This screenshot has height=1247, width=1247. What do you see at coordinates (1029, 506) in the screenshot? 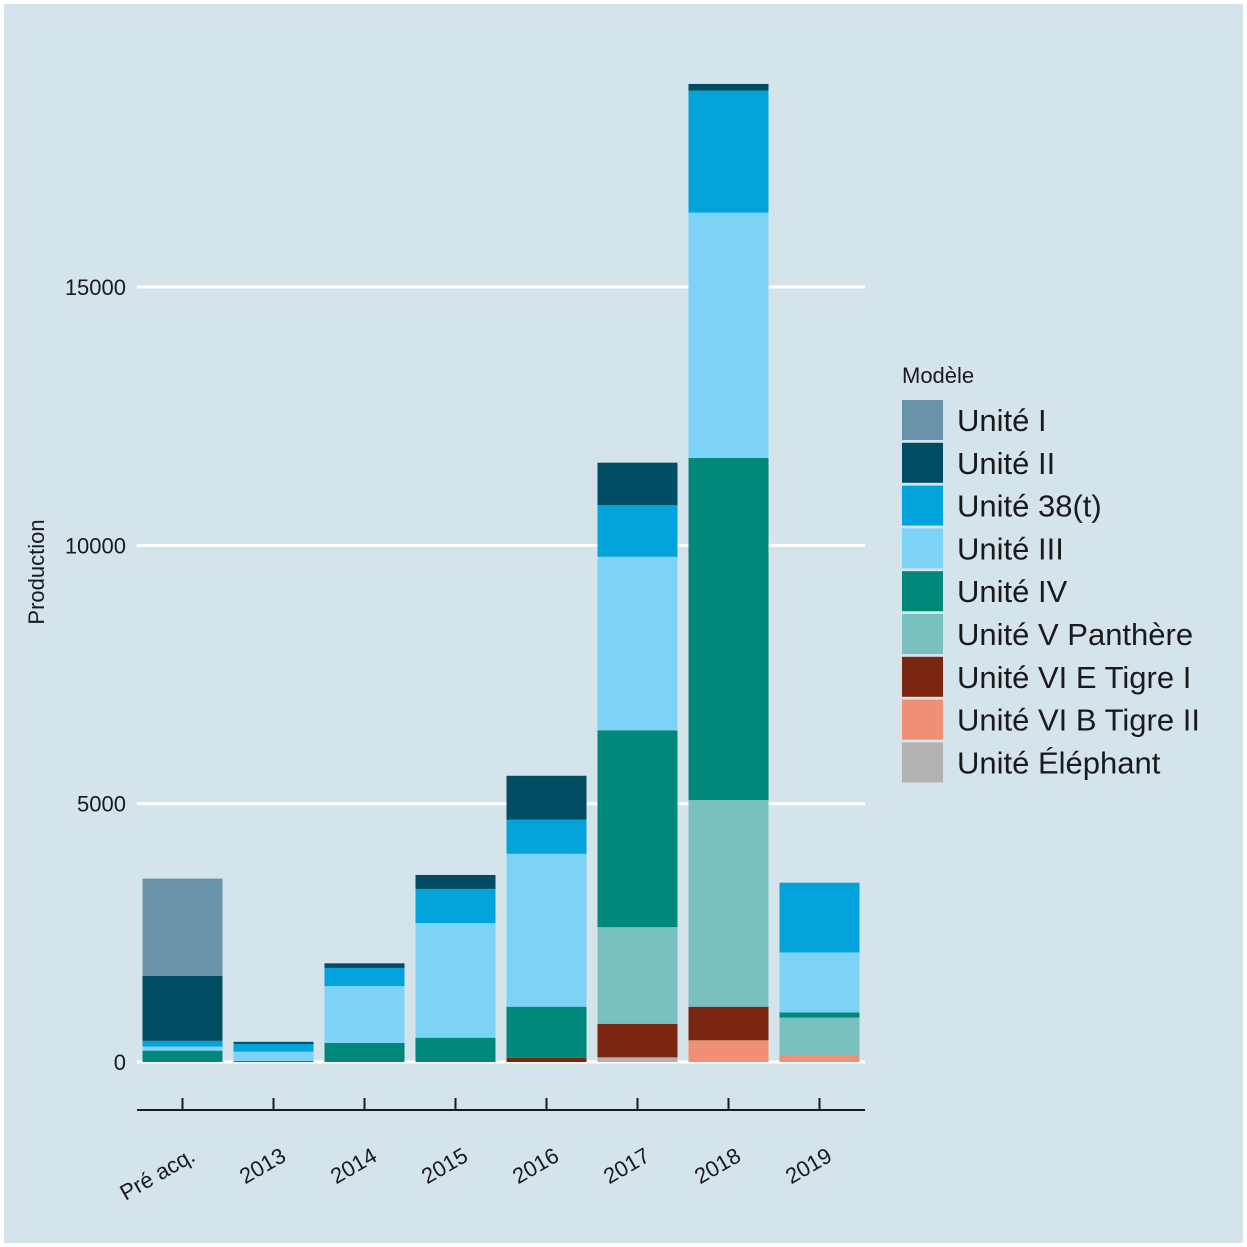
I see `legend-label: Unité 38(t)` at bounding box center [1029, 506].